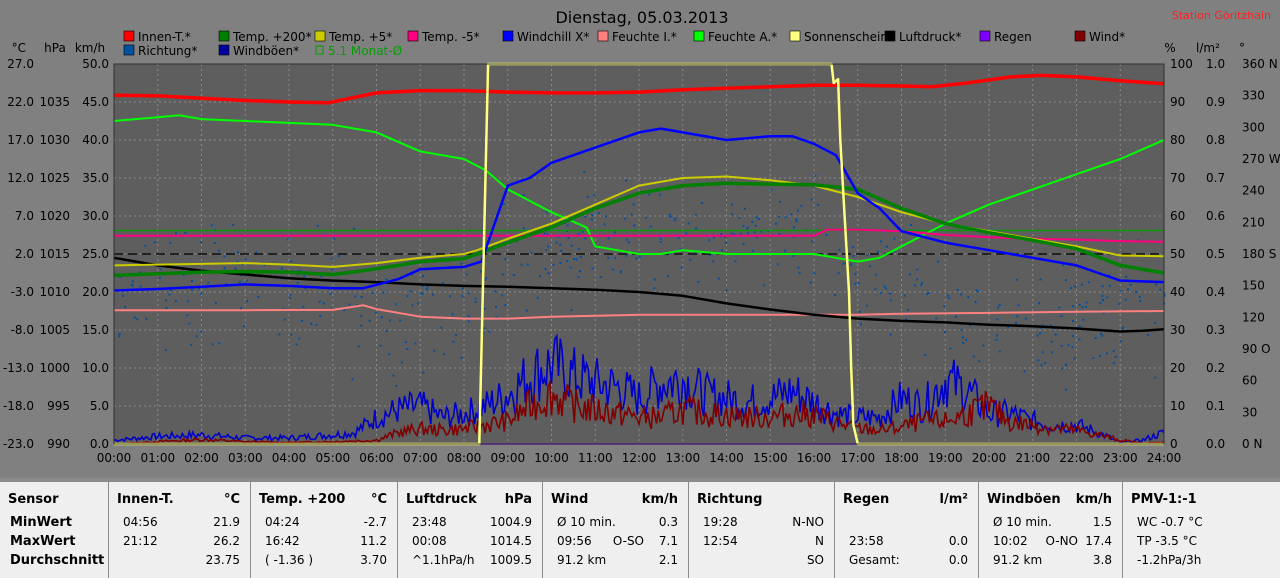  What do you see at coordinates (1050, 524) in the screenshot?
I see `table-row: Ø 10 min. 1.5` at bounding box center [1050, 524].